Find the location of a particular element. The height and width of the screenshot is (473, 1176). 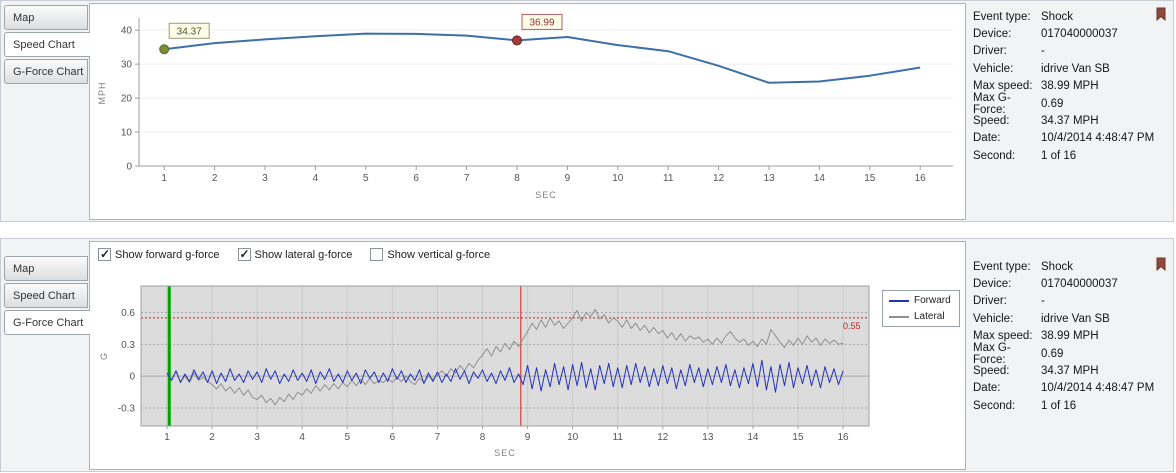

svg-text: 11 is located at coordinates (618, 437).